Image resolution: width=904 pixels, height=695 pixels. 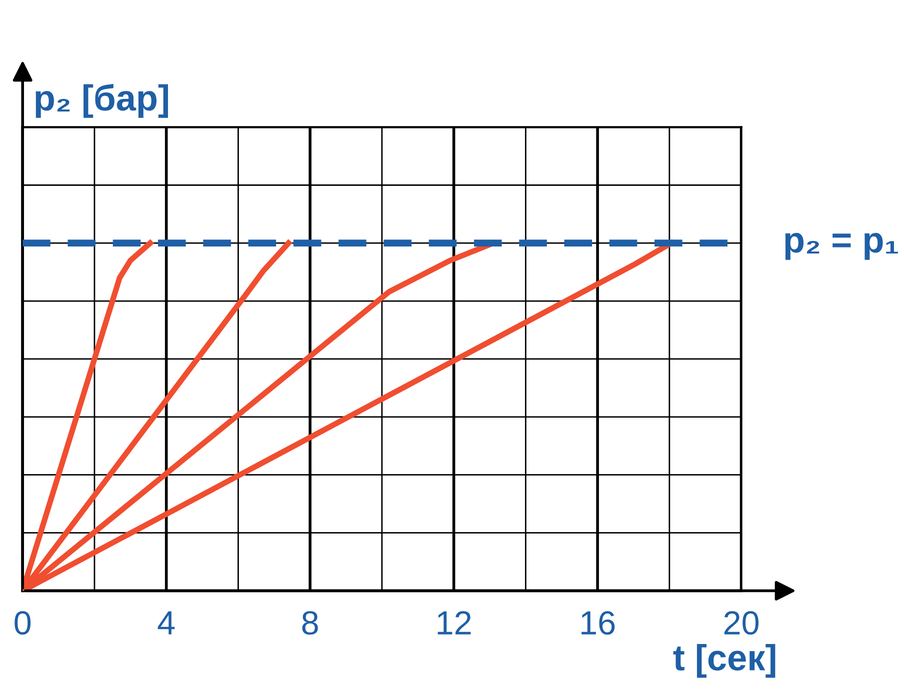 What do you see at coordinates (454, 622) in the screenshot?
I see `x-tick-label: 12` at bounding box center [454, 622].